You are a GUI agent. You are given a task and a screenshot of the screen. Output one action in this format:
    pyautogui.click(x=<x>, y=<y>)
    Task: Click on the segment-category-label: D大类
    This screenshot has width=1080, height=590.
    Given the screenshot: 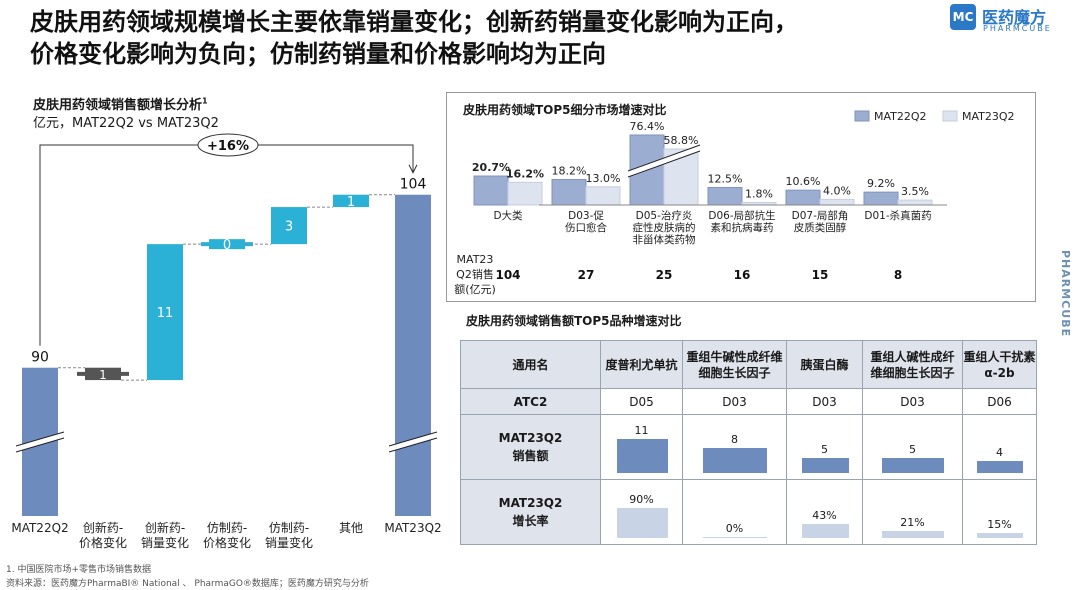 What is the action you would take?
    pyautogui.click(x=508, y=215)
    